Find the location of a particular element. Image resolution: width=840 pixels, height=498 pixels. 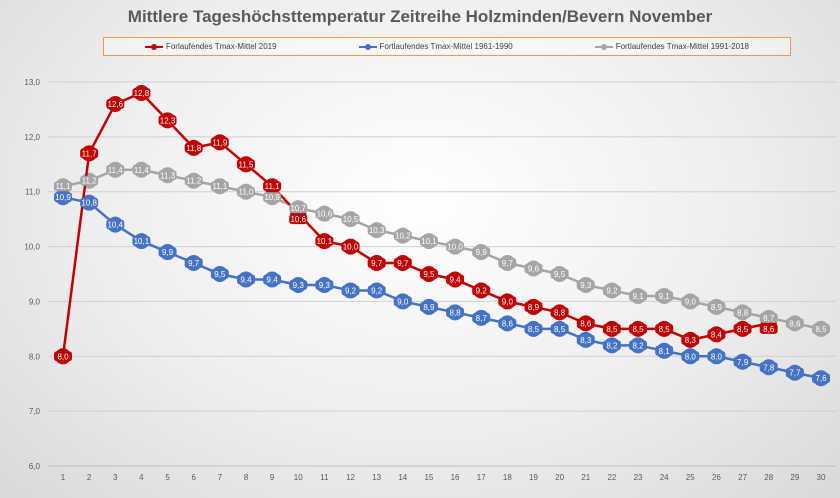

x-tick-label: 21 is located at coordinates (585, 477).